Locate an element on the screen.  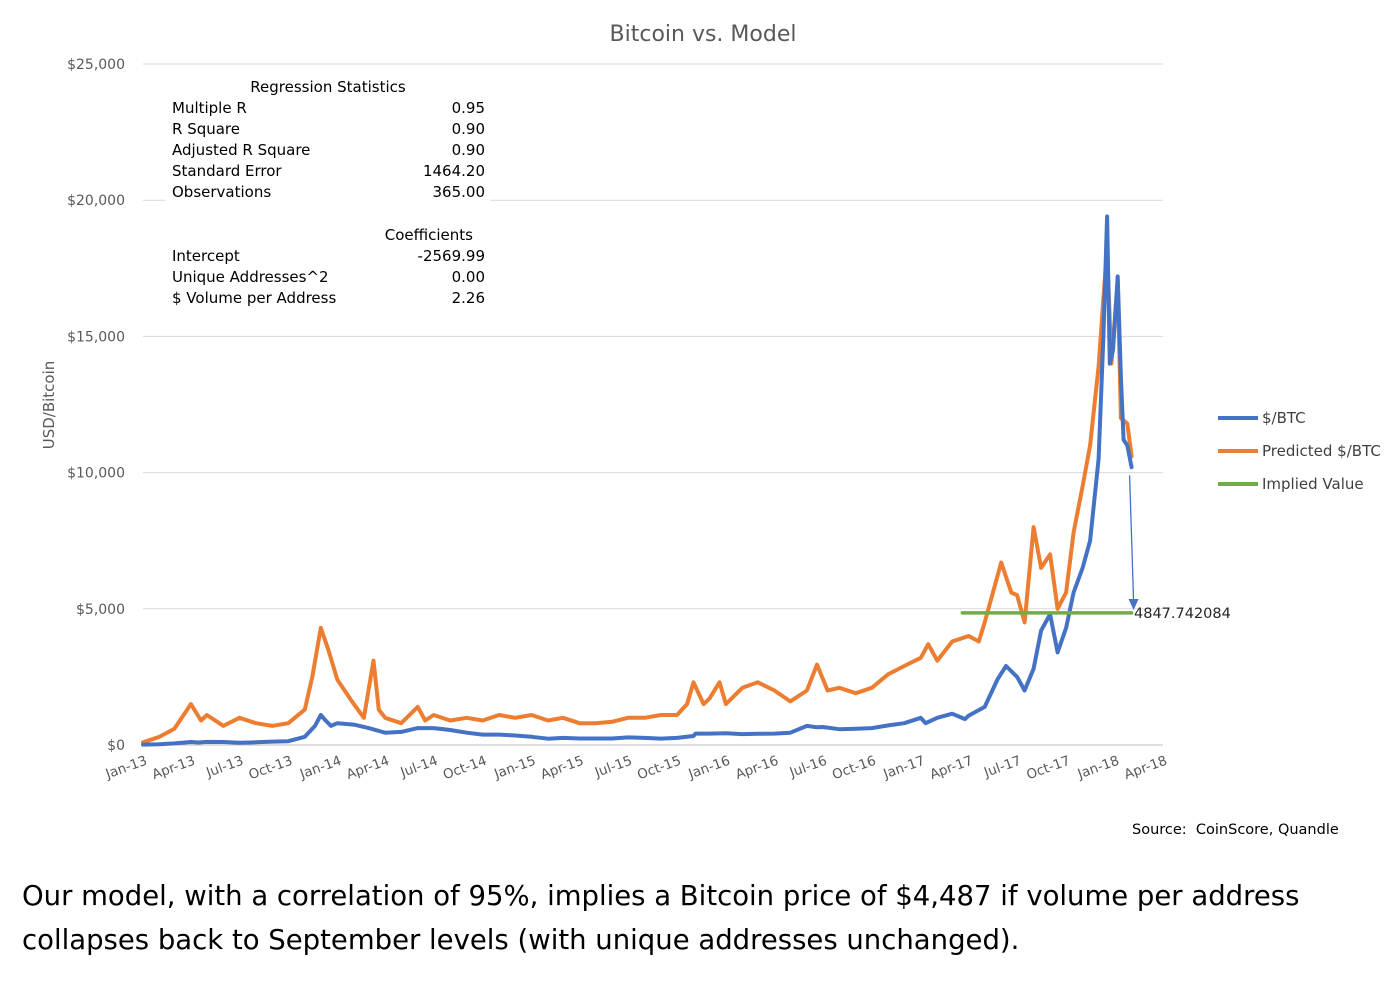
regression-table-box is located at coordinates (327, 201).